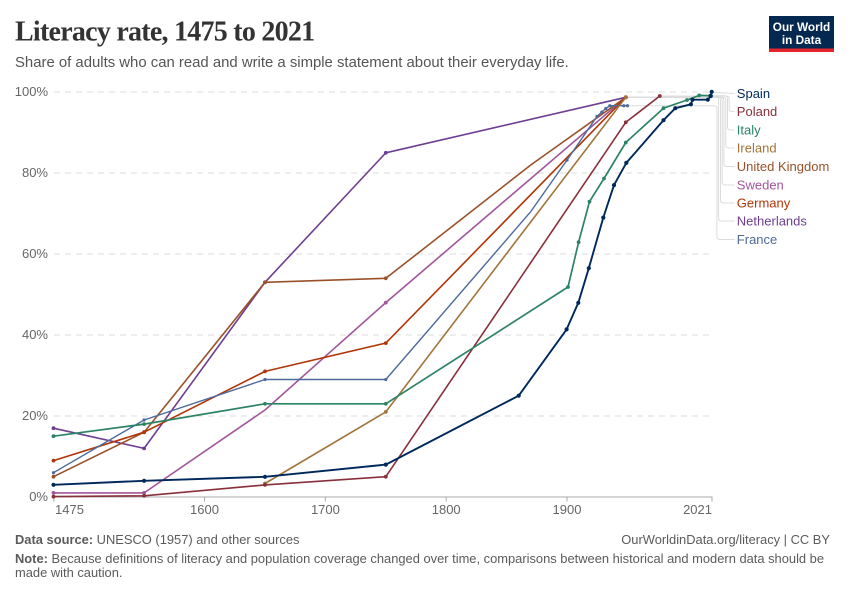 Image resolution: width=850 pixels, height=600 pixels. Describe the element at coordinates (69, 509) in the screenshot. I see `svg-text: 1475` at that location.